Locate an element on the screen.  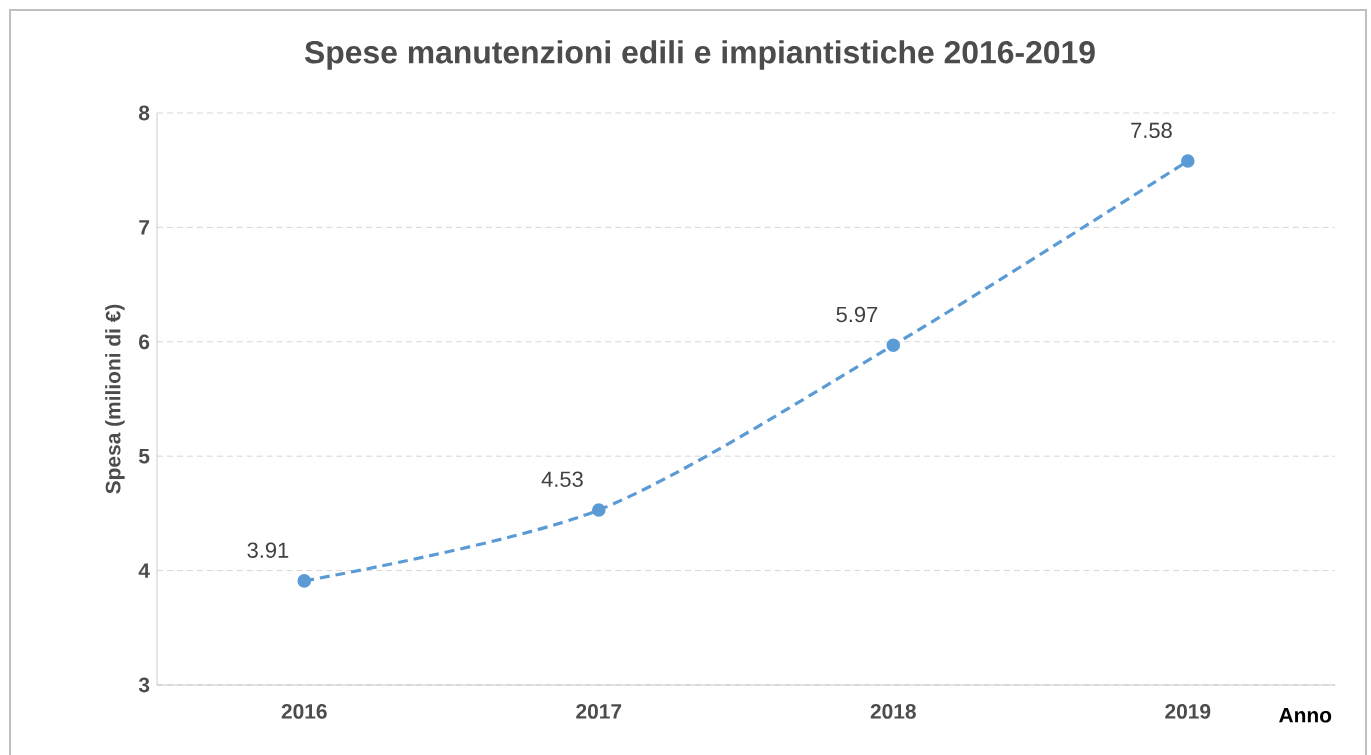
x-tick-label: 2019 is located at coordinates (1188, 711).